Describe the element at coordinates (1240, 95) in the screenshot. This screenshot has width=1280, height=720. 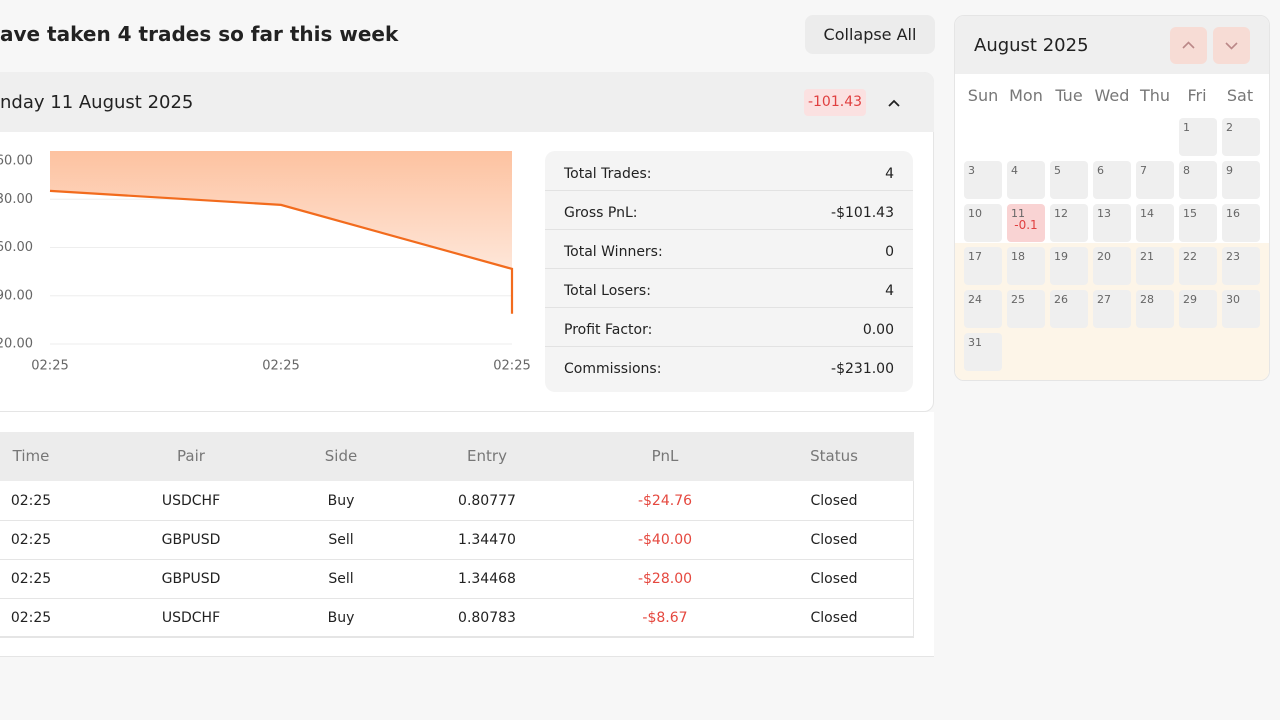
I see `weekday: Sat` at that location.